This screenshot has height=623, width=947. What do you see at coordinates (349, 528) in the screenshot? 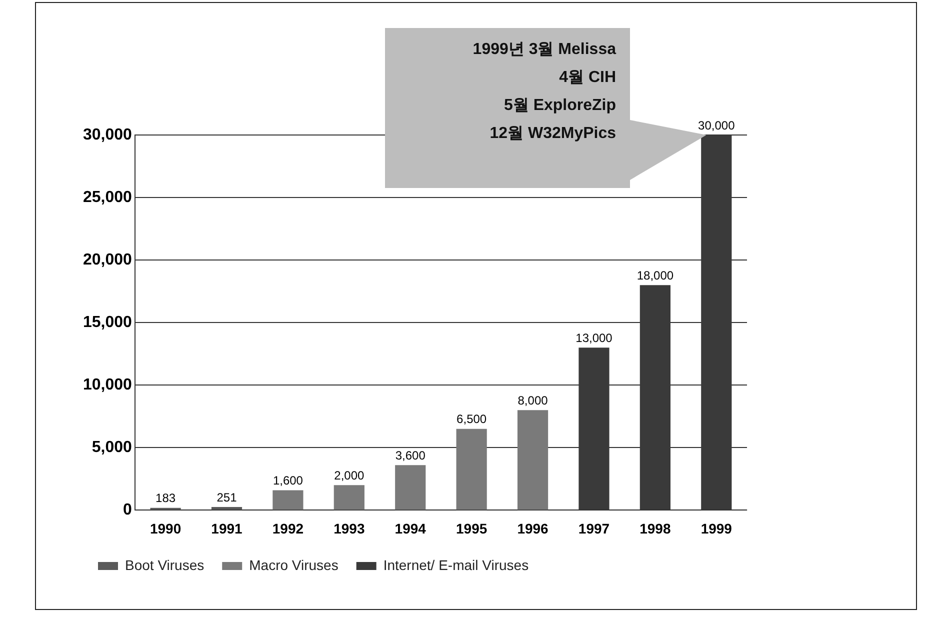
I see `x-tick-label: 1993` at bounding box center [349, 528].